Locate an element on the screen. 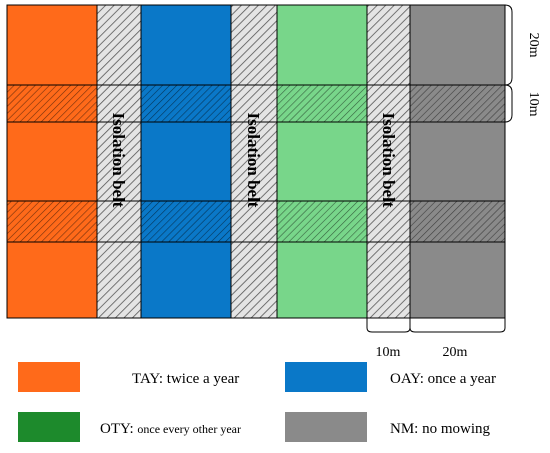 This screenshot has width=550, height=453. plot-nm is located at coordinates (457, 161).